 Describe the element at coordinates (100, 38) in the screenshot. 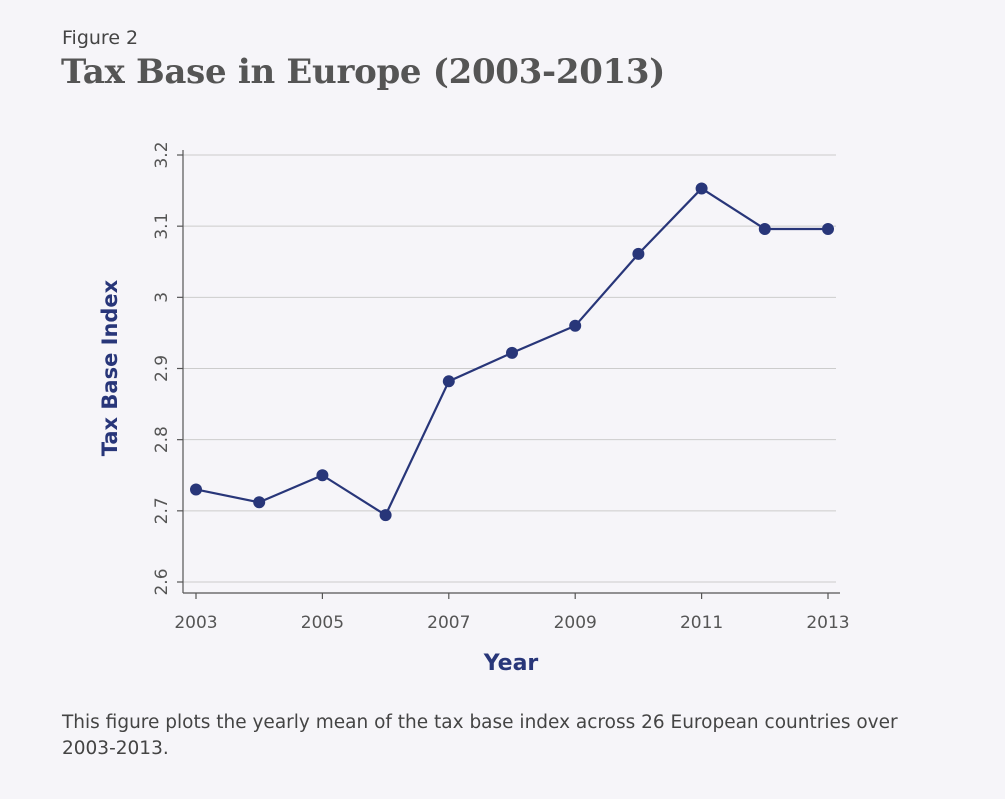

I see `figure-label: Figure 2` at that location.